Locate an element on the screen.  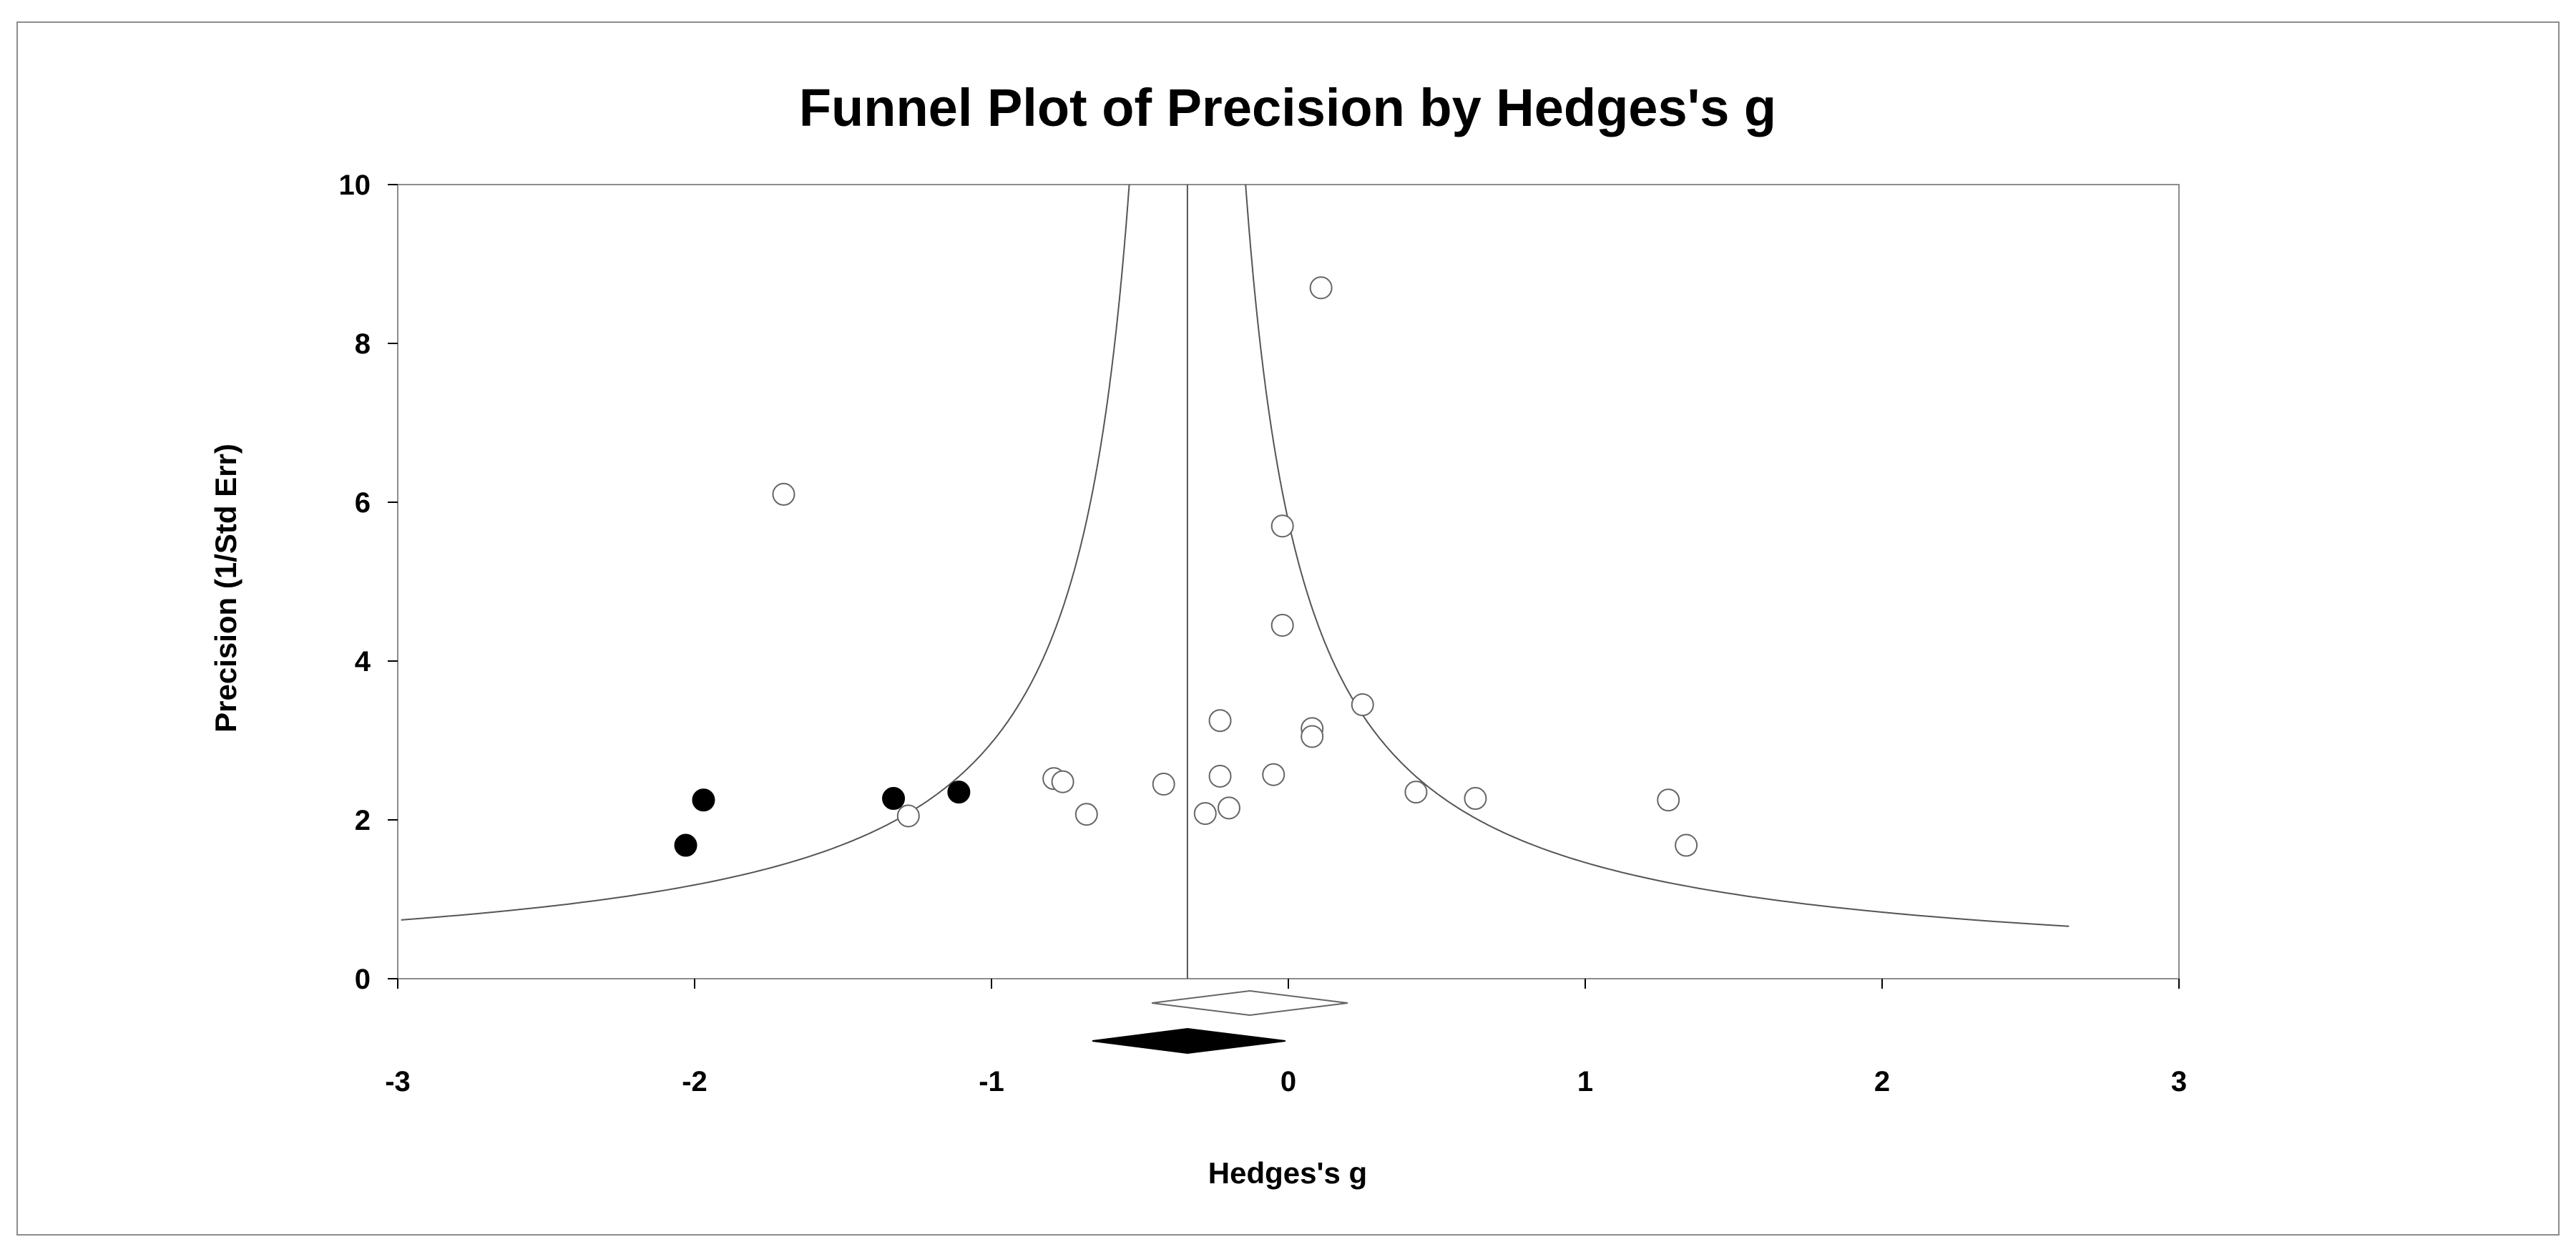
y-tick-label: 0 is located at coordinates (363, 980).